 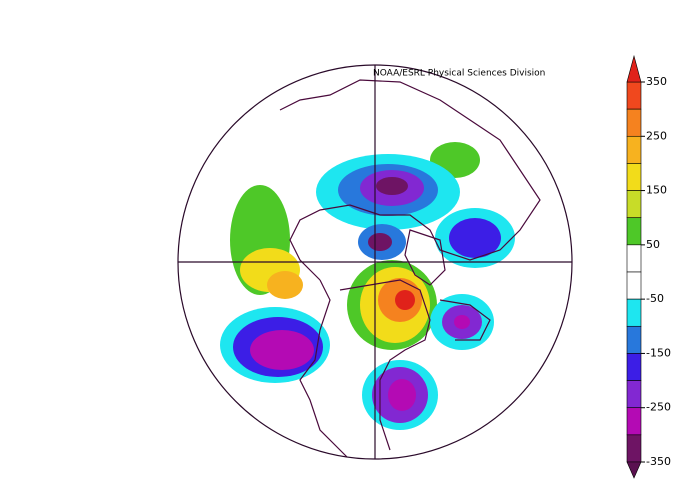 I want to click on colorbar-tick-label: -50, so click(x=655, y=298).